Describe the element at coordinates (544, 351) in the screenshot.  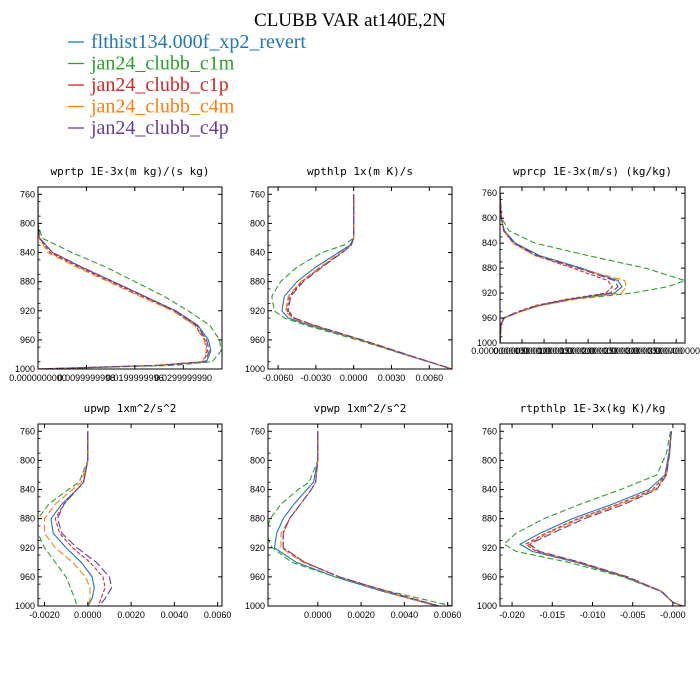
I see `x-tick-label: 0.0001000000` at that location.